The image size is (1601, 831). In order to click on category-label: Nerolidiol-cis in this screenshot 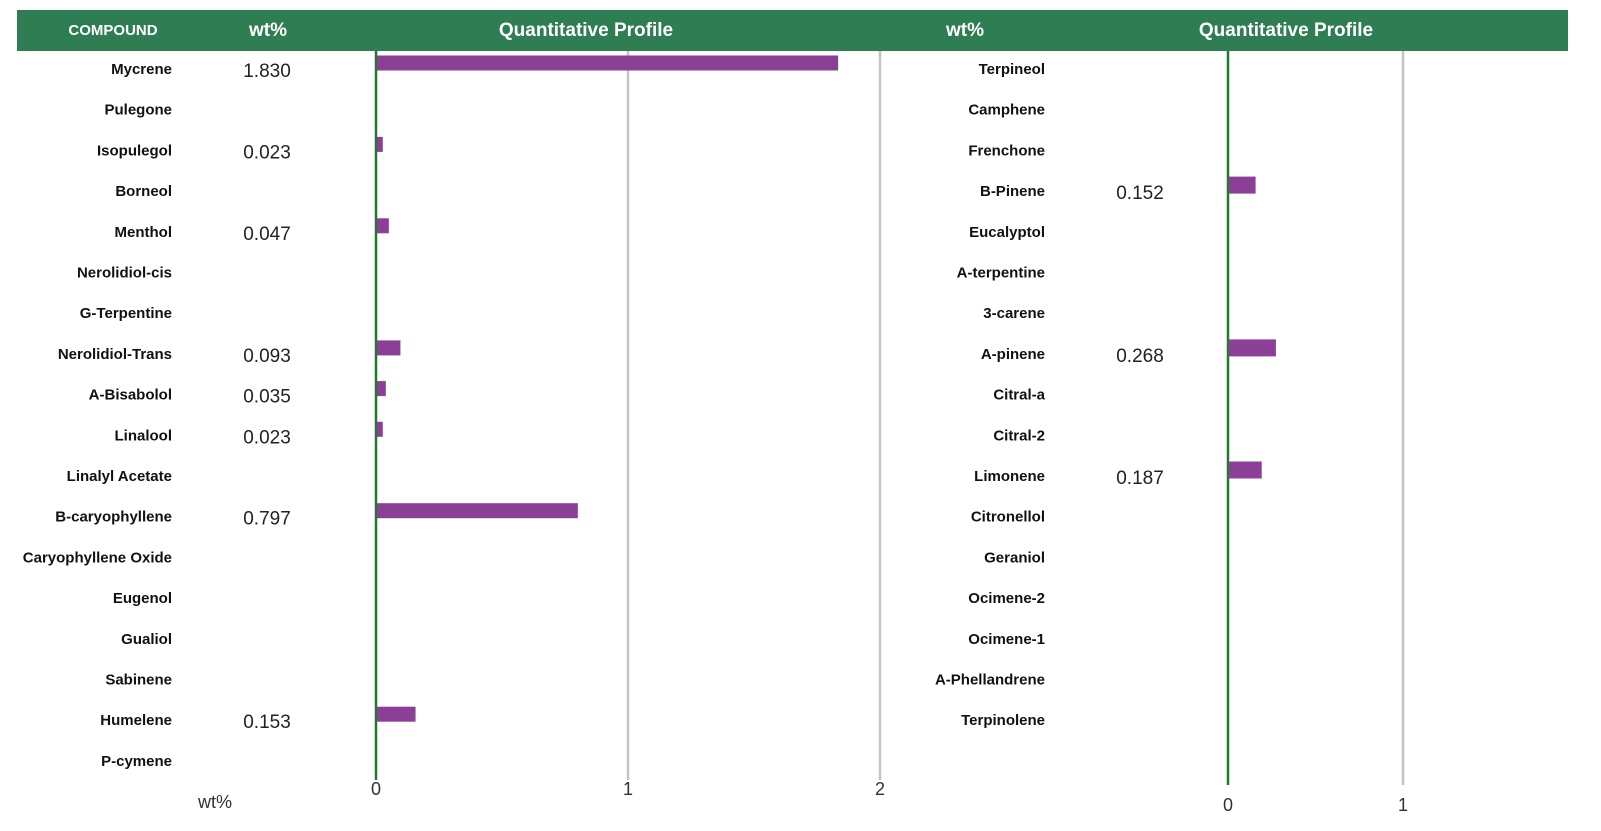, I will do `click(124, 272)`.